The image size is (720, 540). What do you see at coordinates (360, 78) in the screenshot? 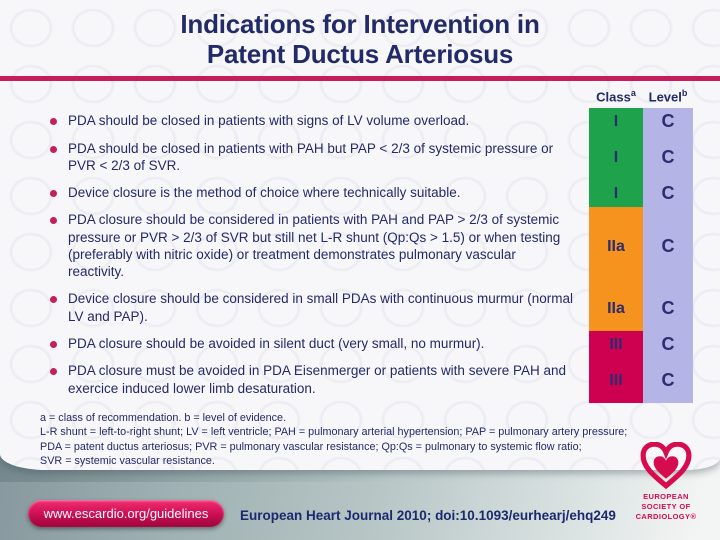
I see `title-divider` at bounding box center [360, 78].